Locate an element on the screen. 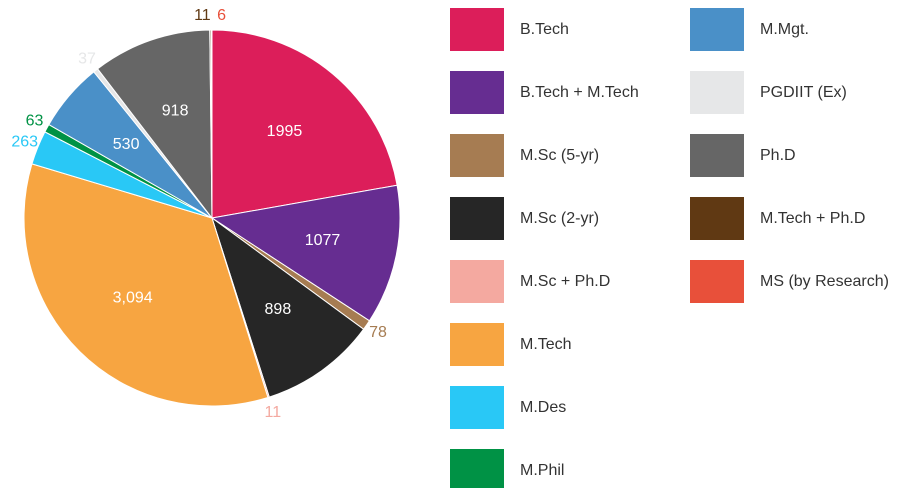  legend-label: M.Tech + Ph.D is located at coordinates (812, 218).